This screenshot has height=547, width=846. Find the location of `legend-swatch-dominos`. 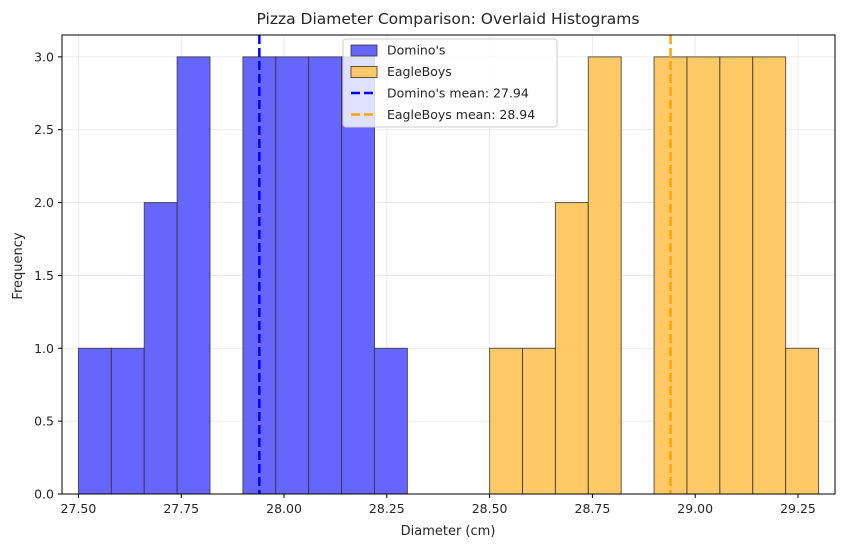

legend-swatch-dominos is located at coordinates (364, 50).